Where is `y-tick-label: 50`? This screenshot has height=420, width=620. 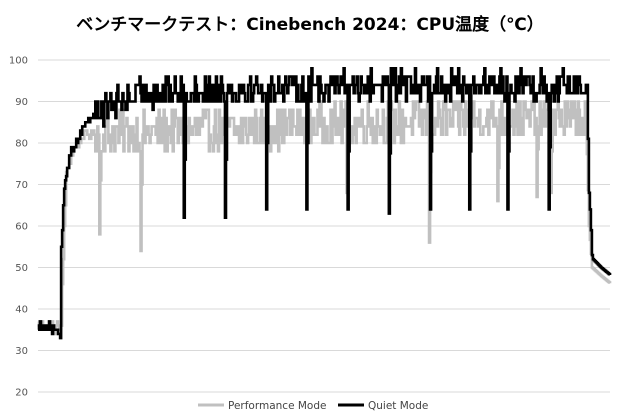 y-tick-label: 50 is located at coordinates (21, 268).